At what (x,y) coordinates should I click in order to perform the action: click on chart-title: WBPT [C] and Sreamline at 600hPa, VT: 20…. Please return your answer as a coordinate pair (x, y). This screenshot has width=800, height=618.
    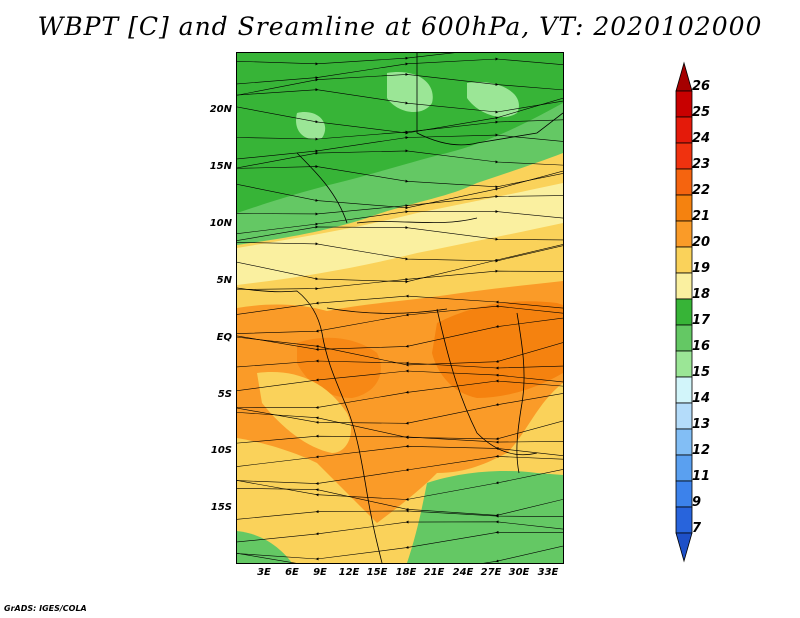
    Looking at the image, I should click on (400, 26).